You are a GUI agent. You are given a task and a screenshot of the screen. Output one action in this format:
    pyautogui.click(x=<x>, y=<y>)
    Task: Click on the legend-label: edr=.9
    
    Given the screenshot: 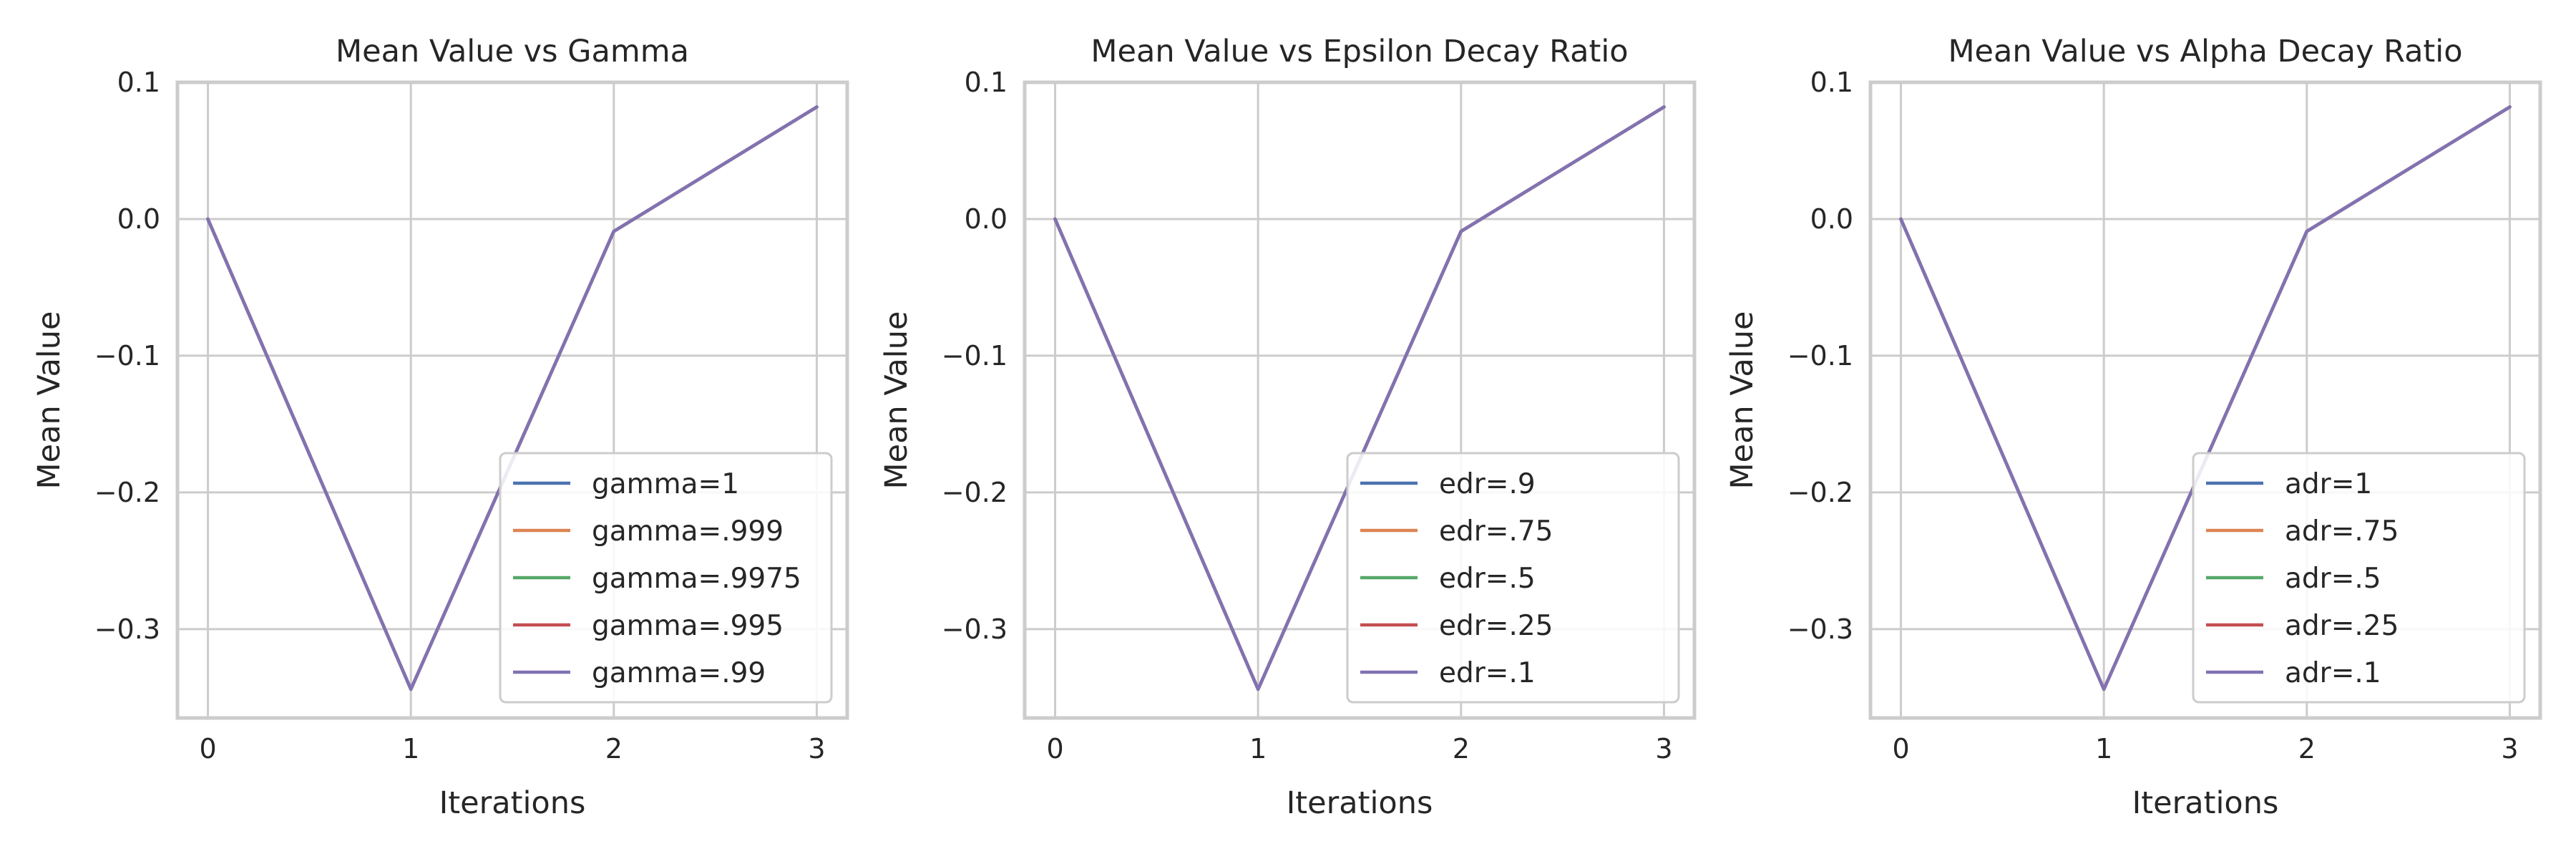 What is the action you would take?
    pyautogui.click(x=1487, y=484)
    